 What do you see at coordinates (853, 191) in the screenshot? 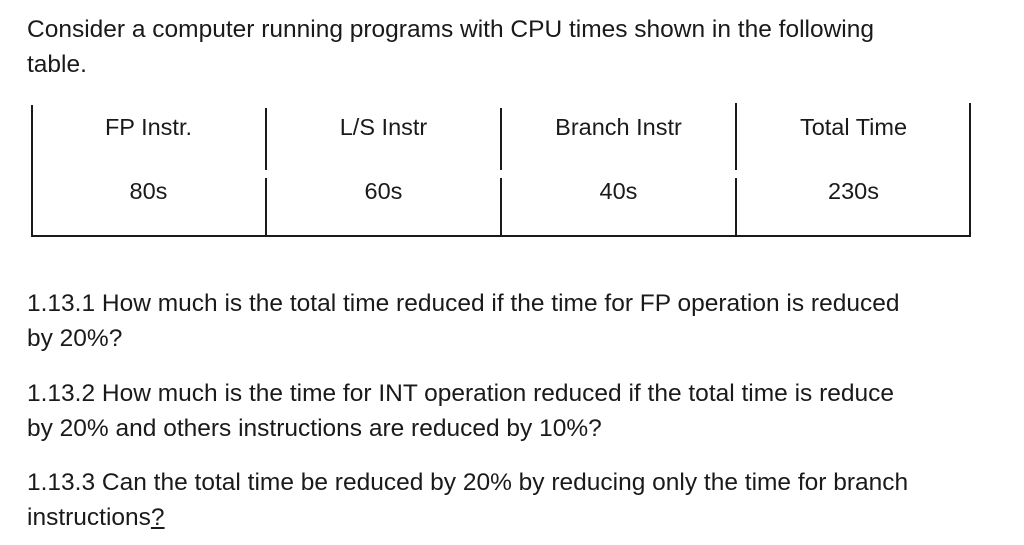
I see `value-total-time: 230s` at bounding box center [853, 191].